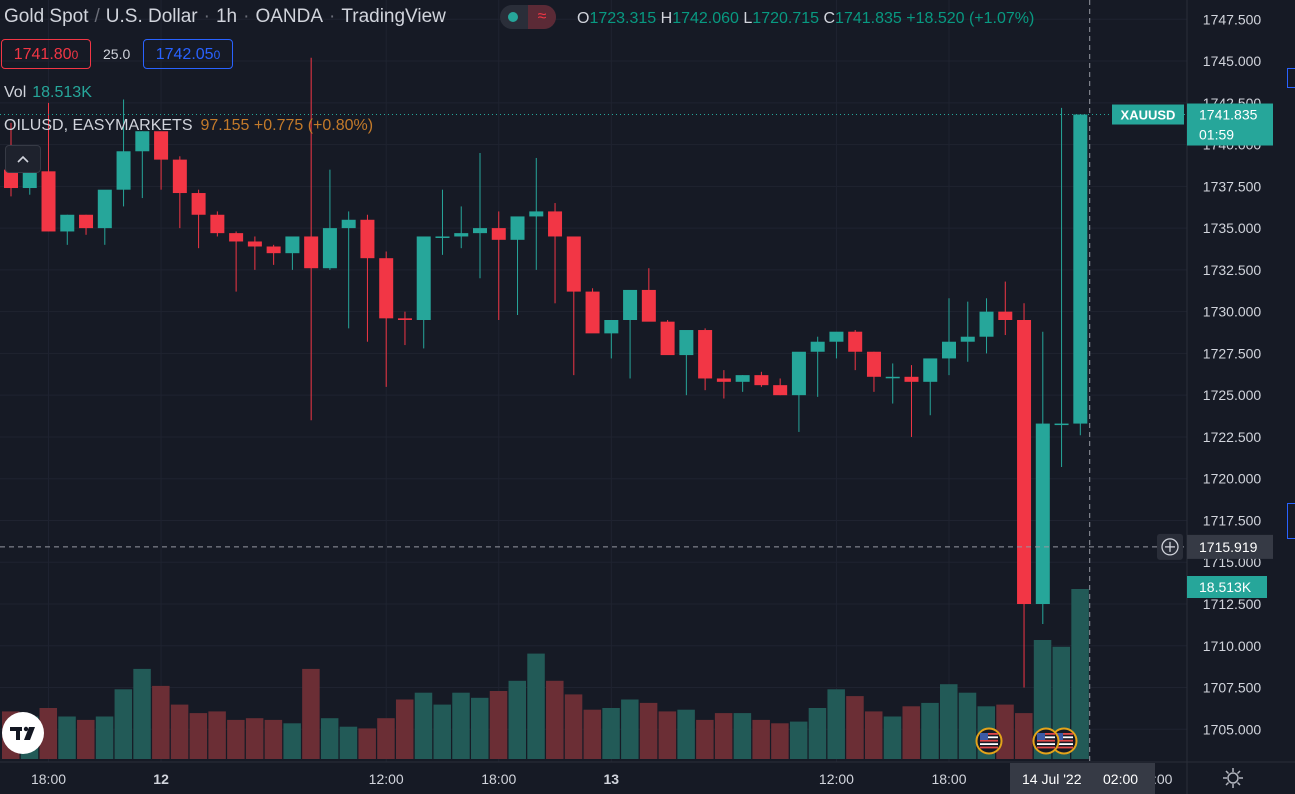 This screenshot has width=1295, height=794. What do you see at coordinates (1232, 270) in the screenshot?
I see `price-tick-label: 1732.500` at bounding box center [1232, 270].